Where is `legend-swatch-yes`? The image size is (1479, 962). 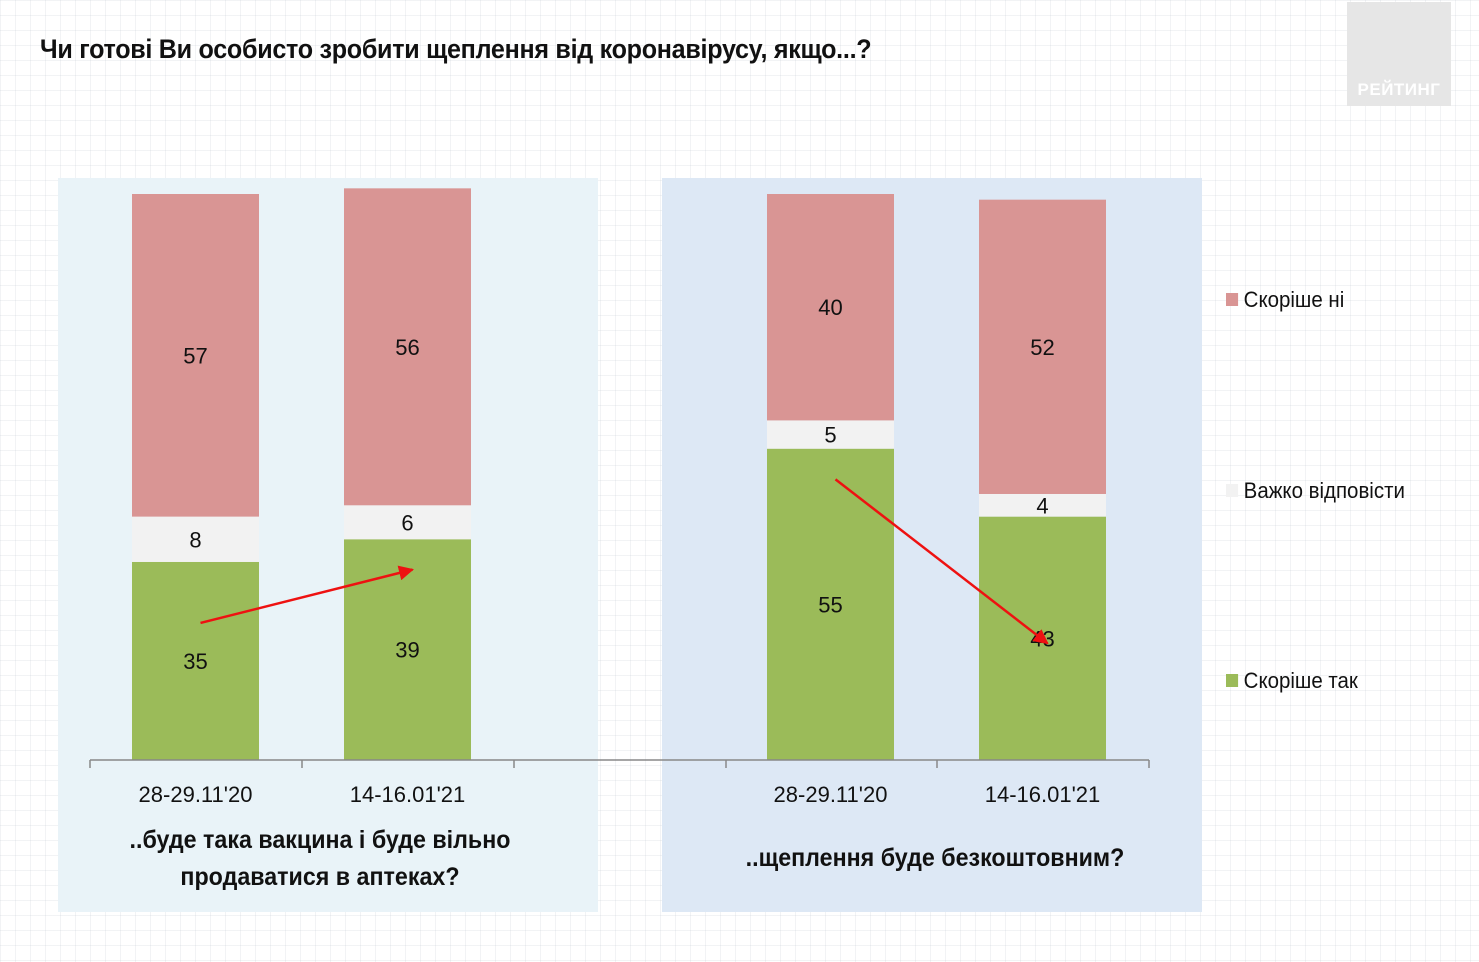 legend-swatch-yes is located at coordinates (1232, 680).